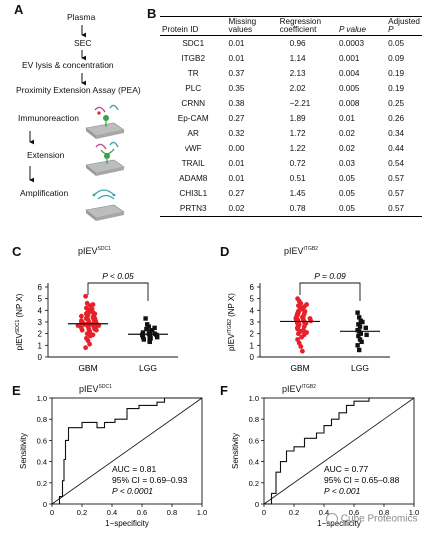 This screenshot has width=425, height=536. I want to click on x-tick-label: 1.0, so click(414, 512).